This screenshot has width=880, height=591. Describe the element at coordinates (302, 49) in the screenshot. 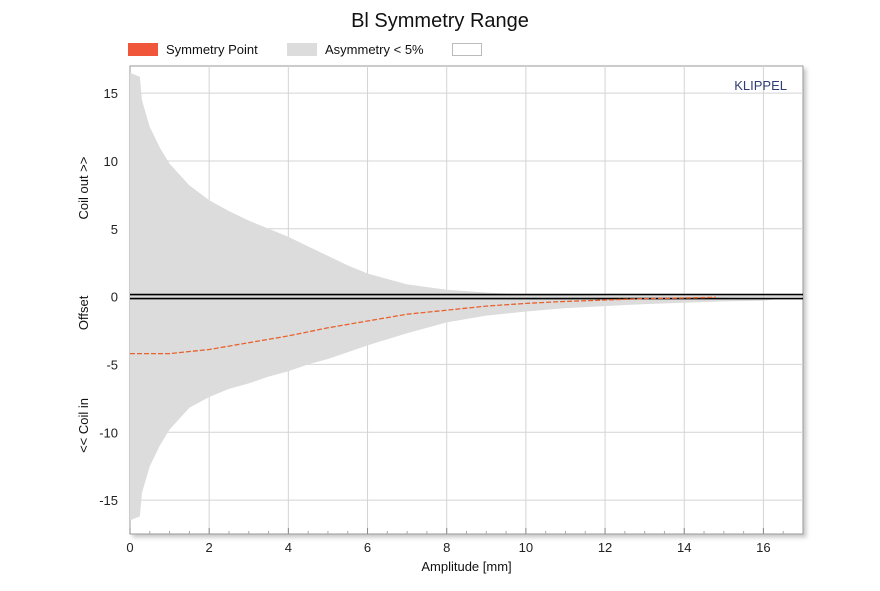

I see `legend-swatch-asymmetry` at that location.